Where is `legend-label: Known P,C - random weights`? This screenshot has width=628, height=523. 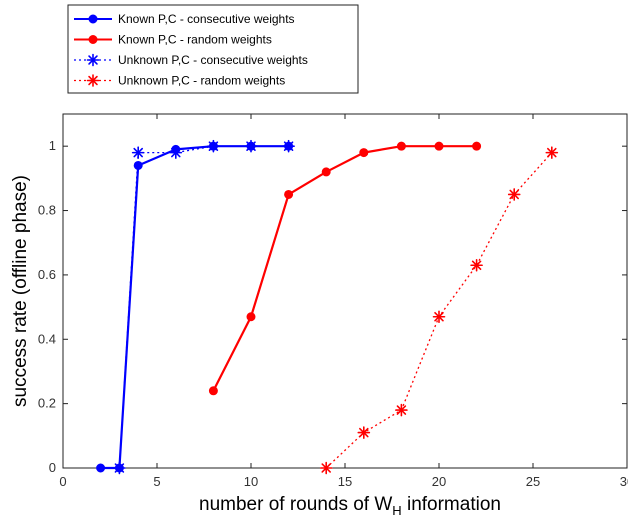 legend-label: Known P,C - random weights is located at coordinates (195, 40).